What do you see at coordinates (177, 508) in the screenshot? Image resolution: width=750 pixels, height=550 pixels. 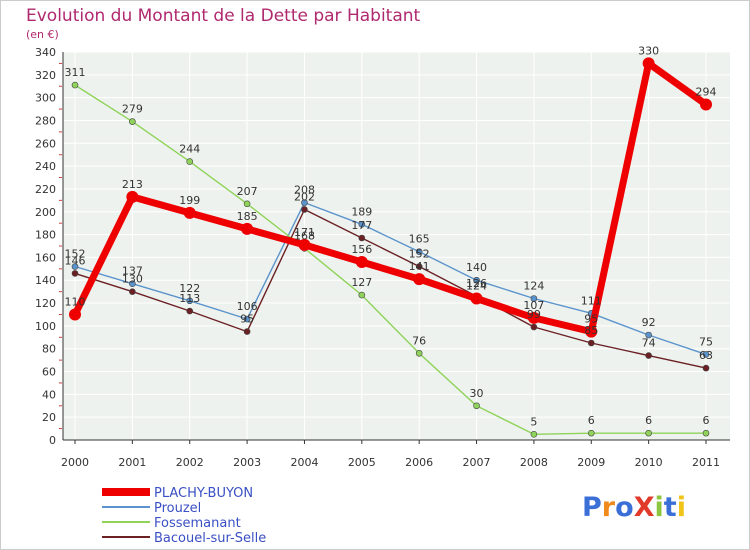 I see `legend-label: Prouzel` at bounding box center [177, 508].